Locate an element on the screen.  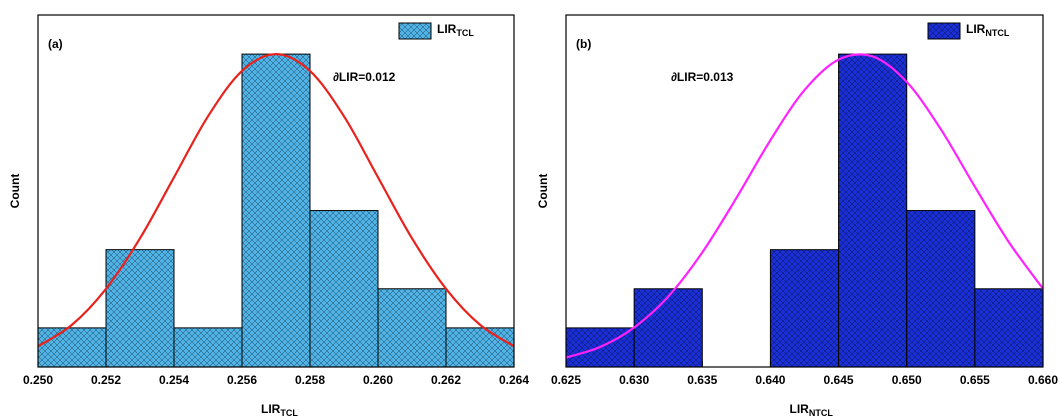
x-tick-label: 0.258 is located at coordinates (310, 380).